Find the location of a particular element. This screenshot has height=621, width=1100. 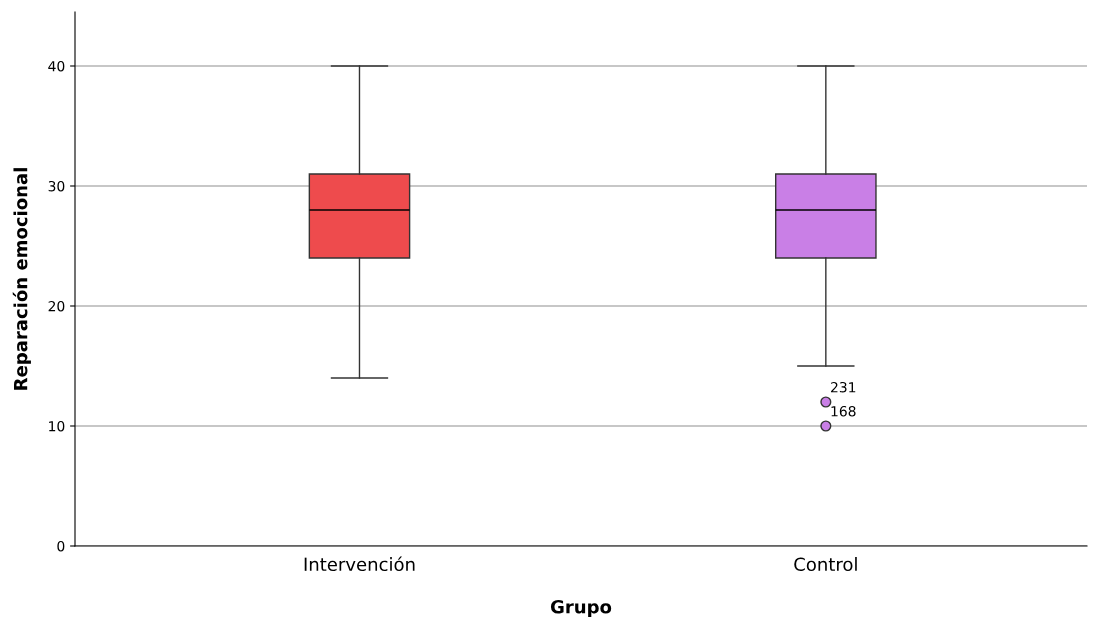

y-axis-title: Reparación emocional is located at coordinates (21, 279).